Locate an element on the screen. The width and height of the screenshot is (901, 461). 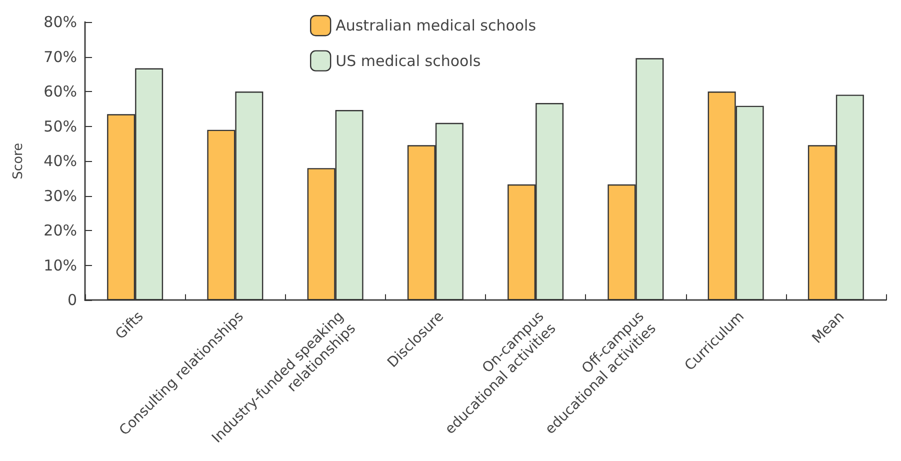
y-tick-label: 20% is located at coordinates (60, 231).